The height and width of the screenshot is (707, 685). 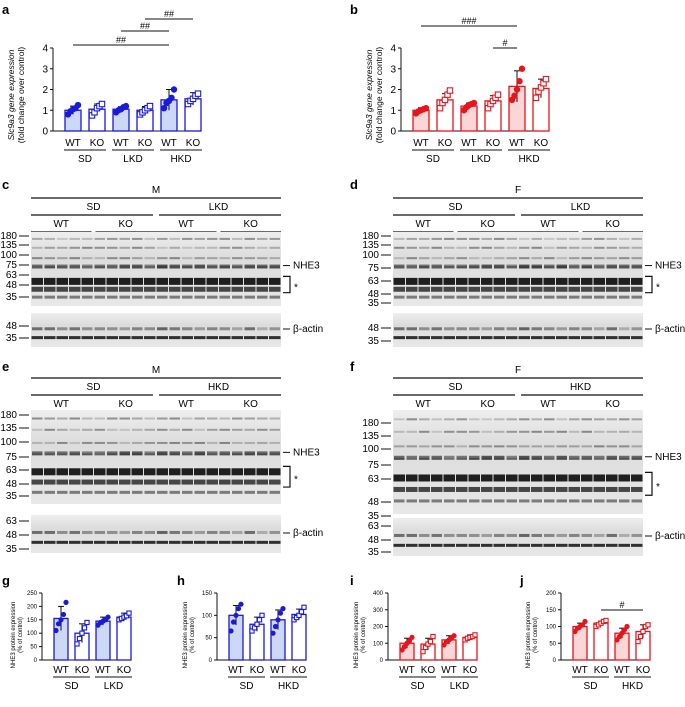 What do you see at coordinates (251, 404) in the screenshot?
I see `blot-genotype-label: KO` at bounding box center [251, 404].